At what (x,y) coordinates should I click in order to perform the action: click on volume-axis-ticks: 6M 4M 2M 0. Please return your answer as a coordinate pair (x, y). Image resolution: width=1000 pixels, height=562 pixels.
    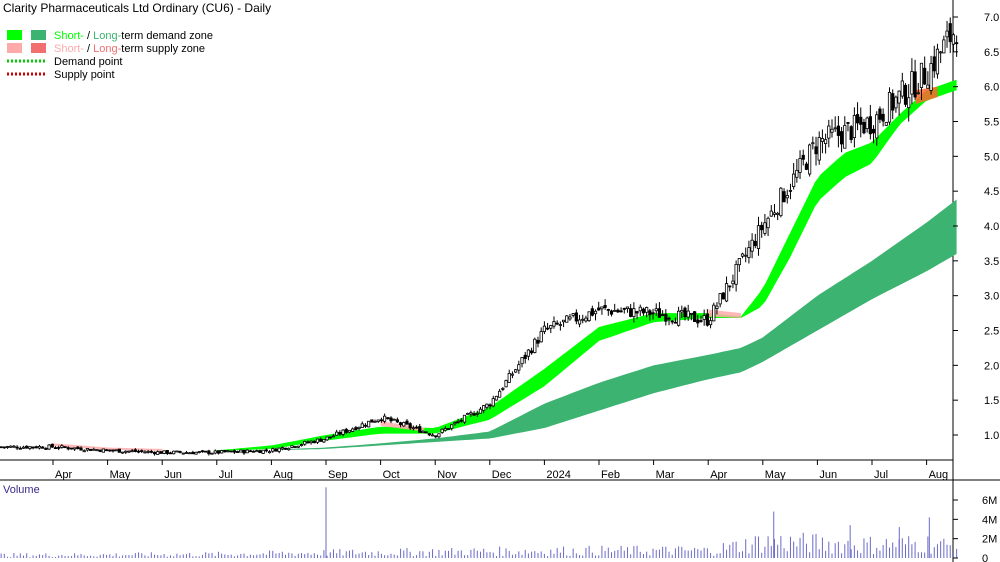
    Looking at the image, I should click on (975, 528).